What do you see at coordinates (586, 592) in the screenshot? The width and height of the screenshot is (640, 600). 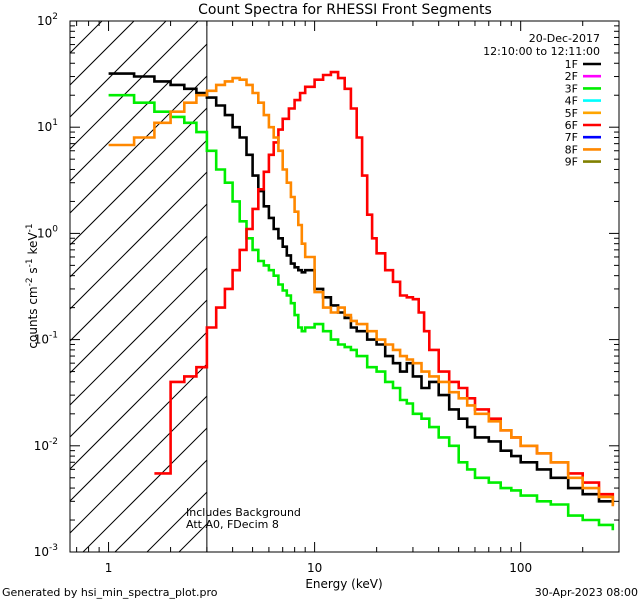 I see `footer-date: 30-Apr-2023 08:00` at bounding box center [586, 592].